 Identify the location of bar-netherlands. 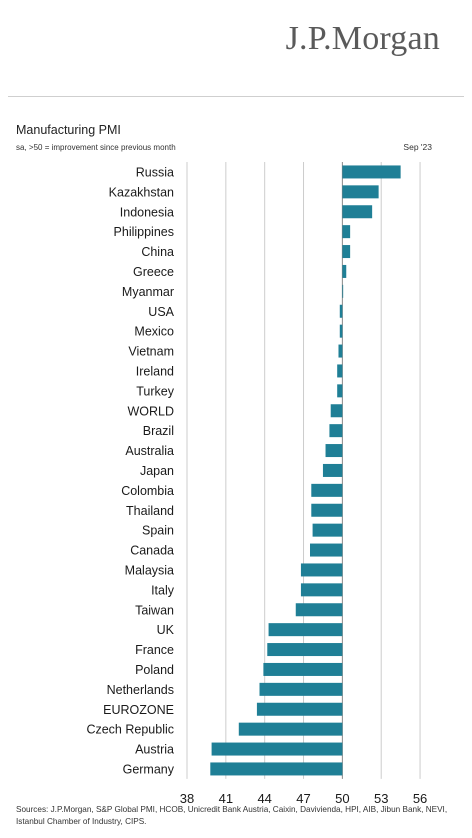
(301, 689).